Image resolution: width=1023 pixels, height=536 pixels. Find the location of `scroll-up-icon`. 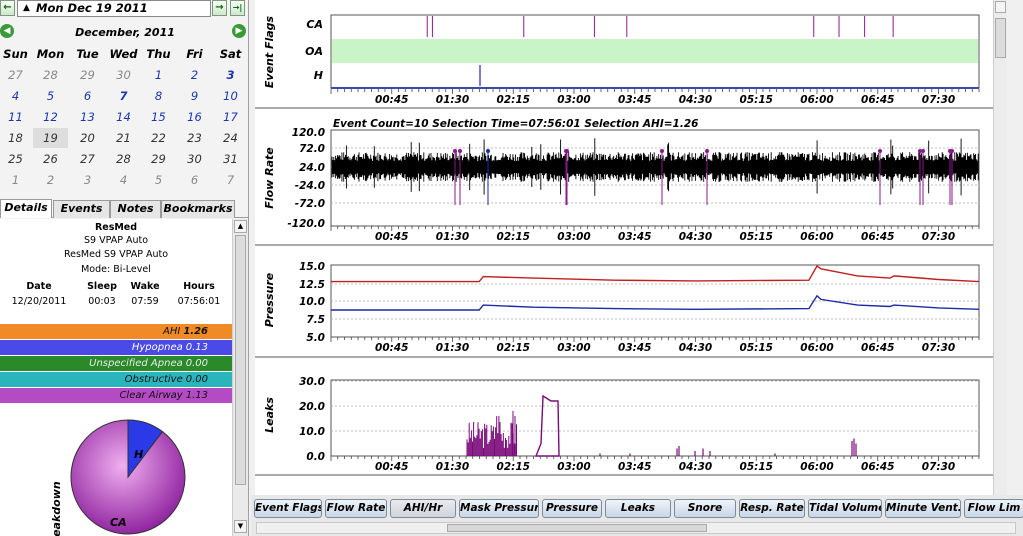

scroll-up-icon is located at coordinates (1000, 7).